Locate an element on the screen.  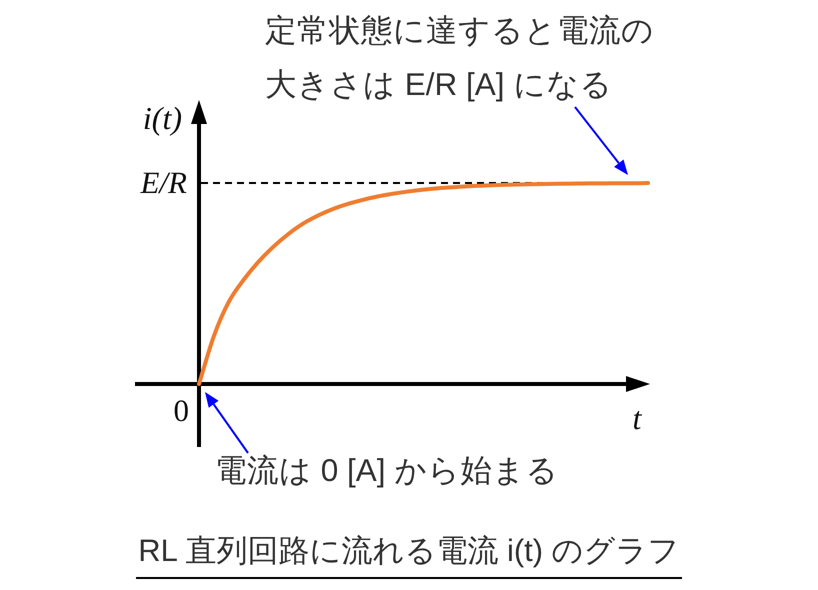
ref-line-label: E/R is located at coordinates (163, 183).